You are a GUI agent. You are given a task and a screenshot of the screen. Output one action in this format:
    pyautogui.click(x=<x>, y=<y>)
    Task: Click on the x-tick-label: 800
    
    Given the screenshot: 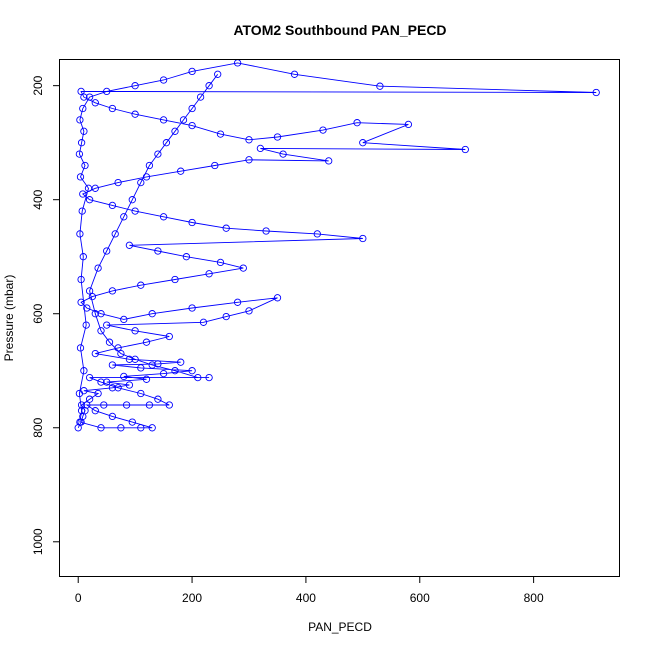 What is the action you would take?
    pyautogui.click(x=534, y=598)
    